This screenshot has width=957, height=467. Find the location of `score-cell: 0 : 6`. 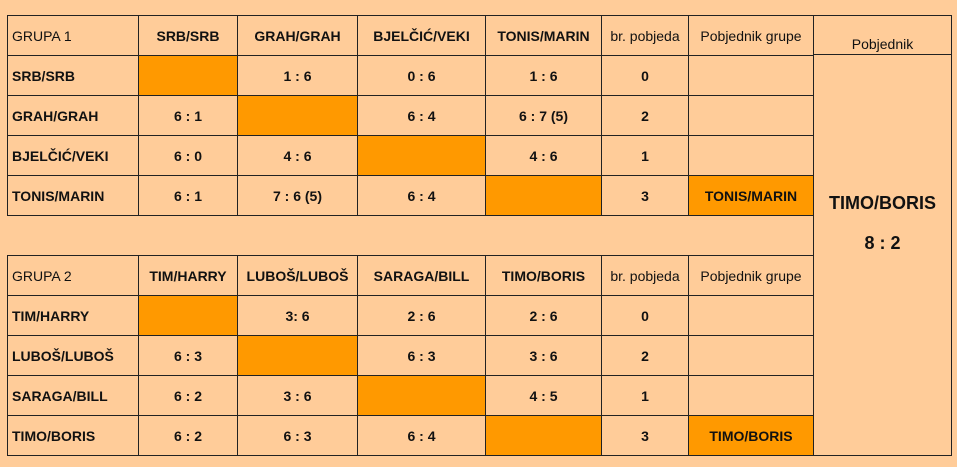

score-cell: 0 : 6 is located at coordinates (421, 75).